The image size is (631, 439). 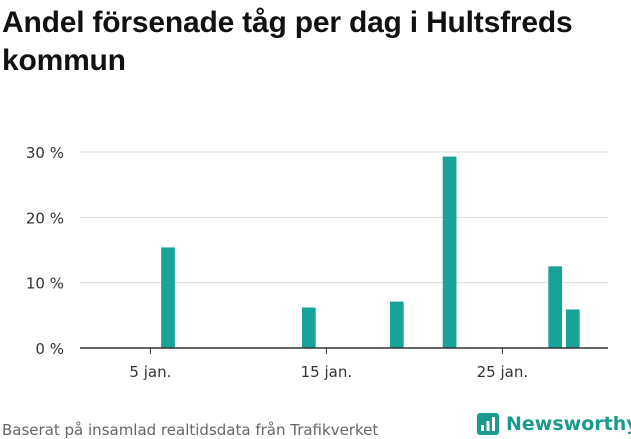 I want to click on newsworthy-logo-text: Newsworthy, so click(x=568, y=424).